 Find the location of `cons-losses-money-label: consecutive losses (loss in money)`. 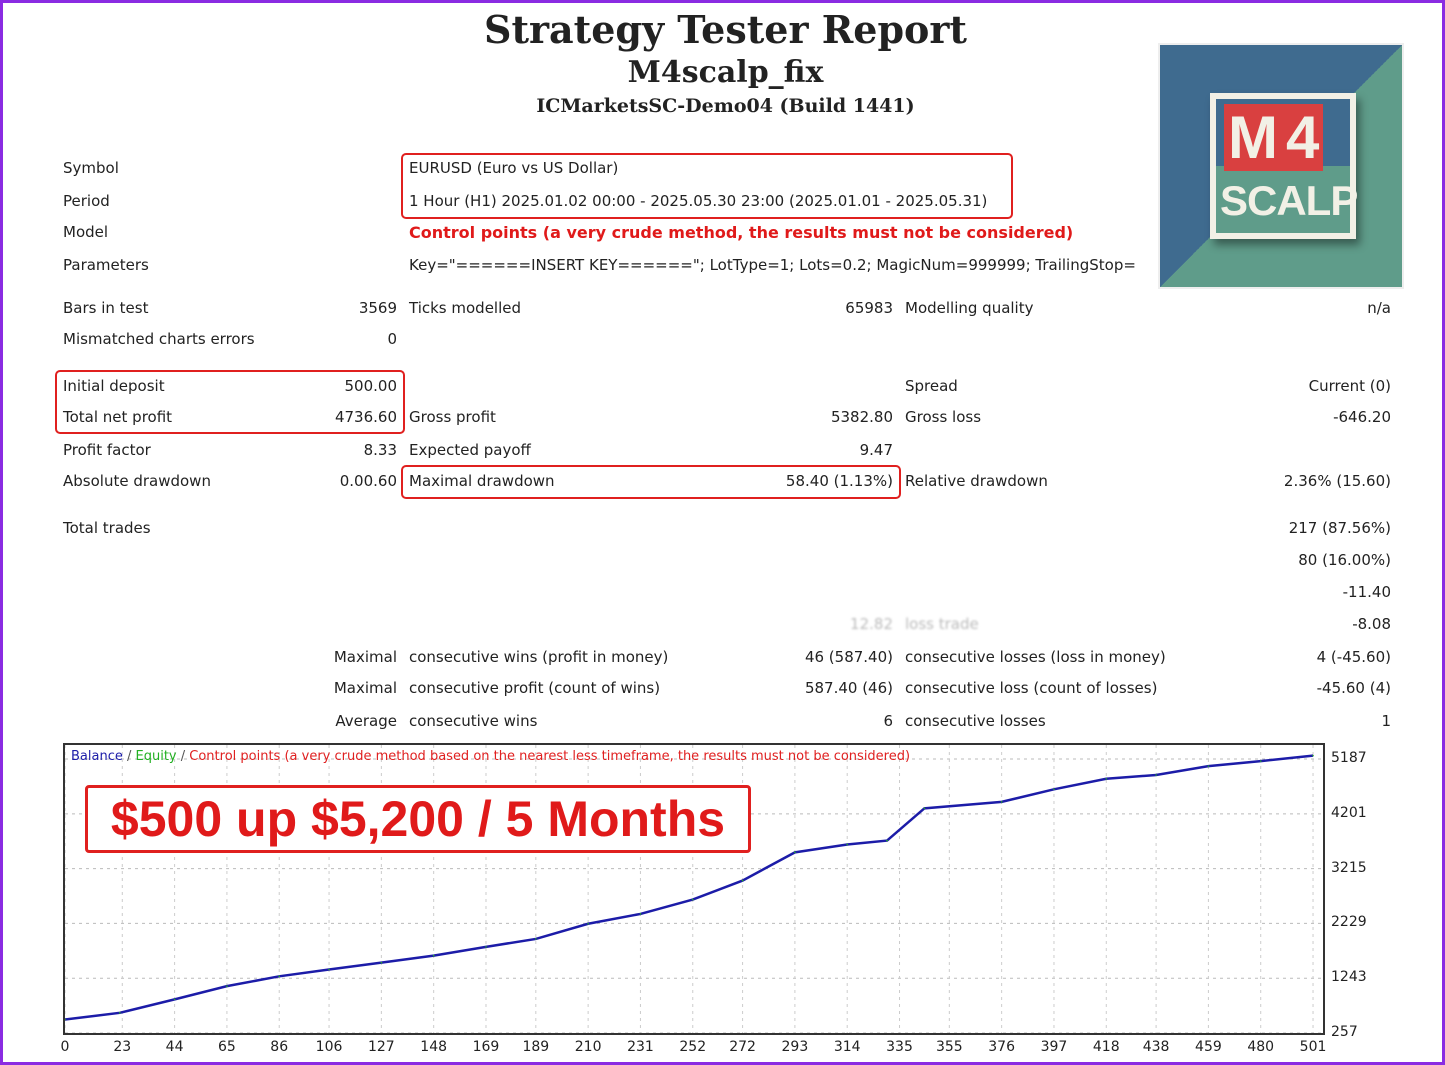

cons-losses-money-label: consecutive losses (loss in money) is located at coordinates (1035, 657).